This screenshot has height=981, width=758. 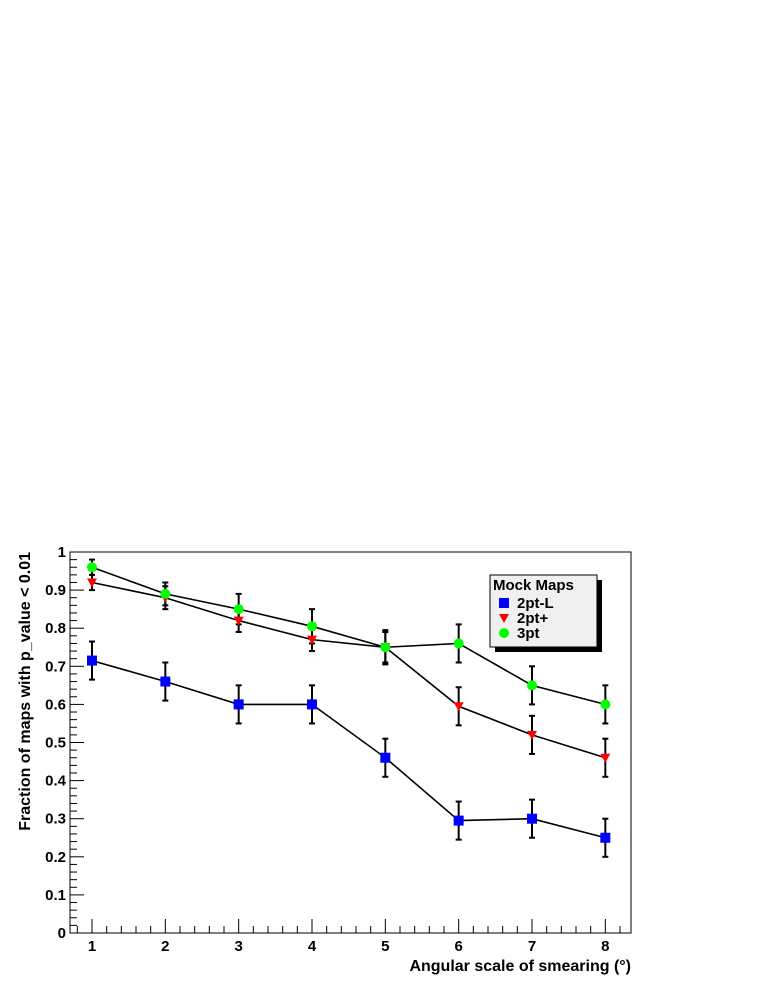 What do you see at coordinates (55, 666) in the screenshot?
I see `y-tick-label: 0.7` at bounding box center [55, 666].